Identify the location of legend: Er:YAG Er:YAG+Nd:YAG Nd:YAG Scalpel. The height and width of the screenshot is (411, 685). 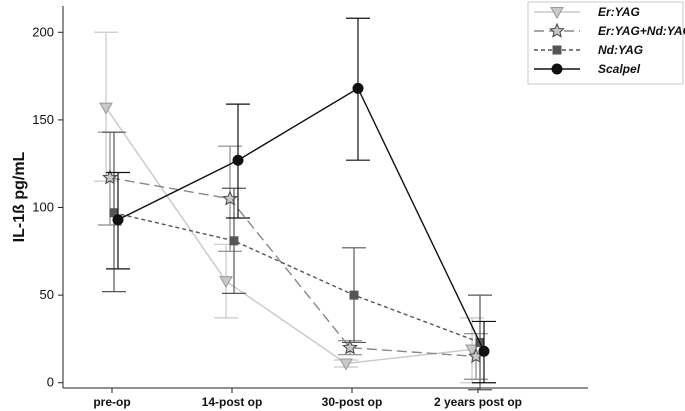
(606, 43).